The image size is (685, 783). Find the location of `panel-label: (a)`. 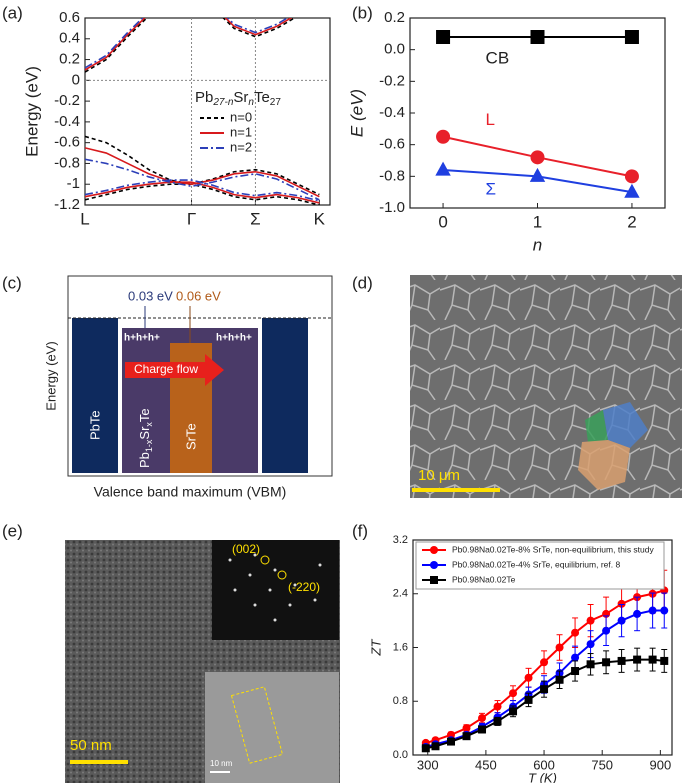

panel-label: (a) is located at coordinates (12, 12).